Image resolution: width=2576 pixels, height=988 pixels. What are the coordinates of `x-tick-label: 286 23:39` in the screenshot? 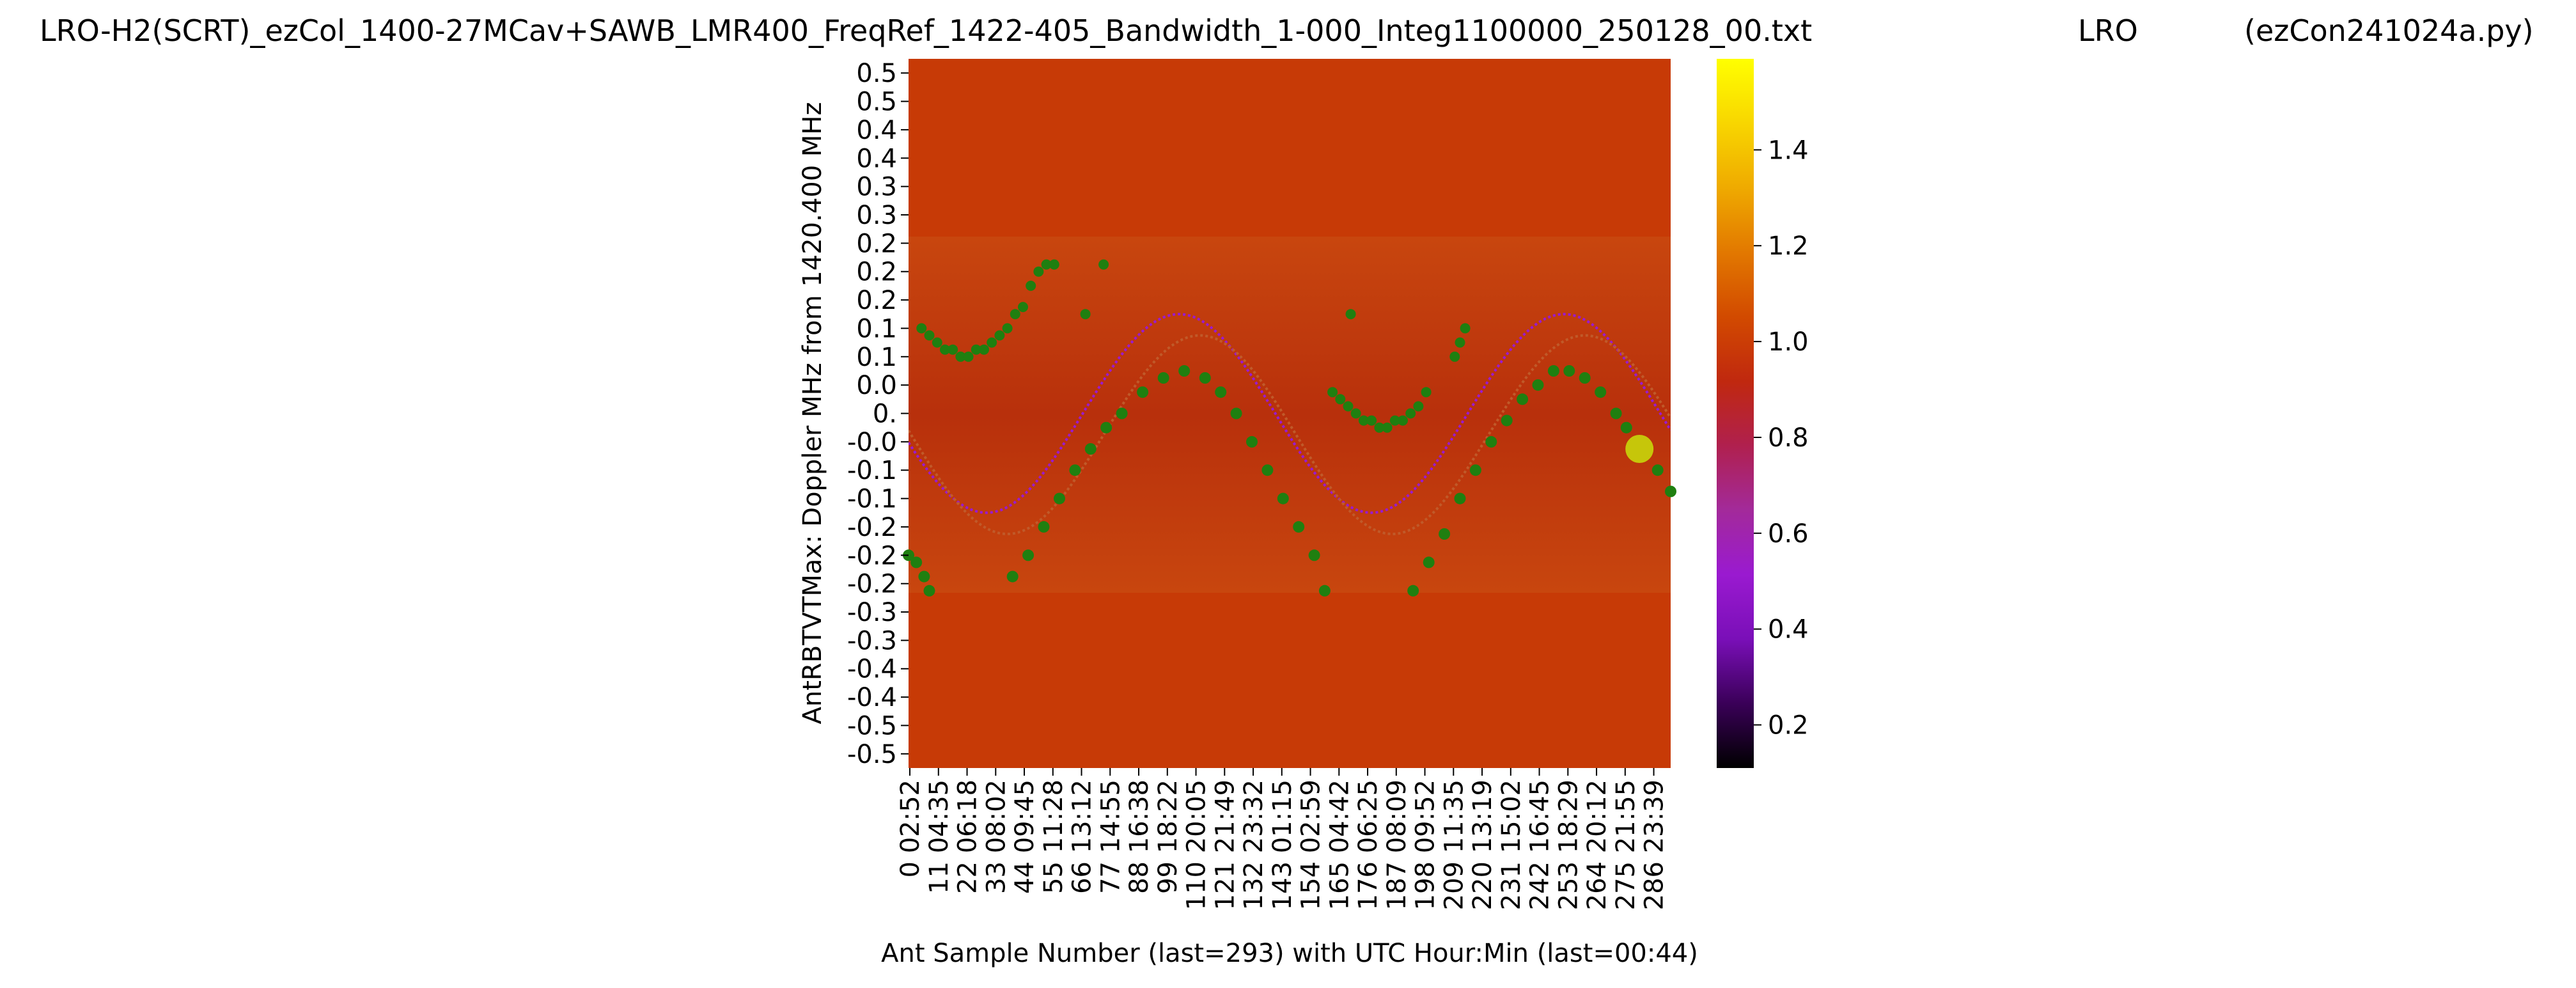 It's located at (1655, 845).